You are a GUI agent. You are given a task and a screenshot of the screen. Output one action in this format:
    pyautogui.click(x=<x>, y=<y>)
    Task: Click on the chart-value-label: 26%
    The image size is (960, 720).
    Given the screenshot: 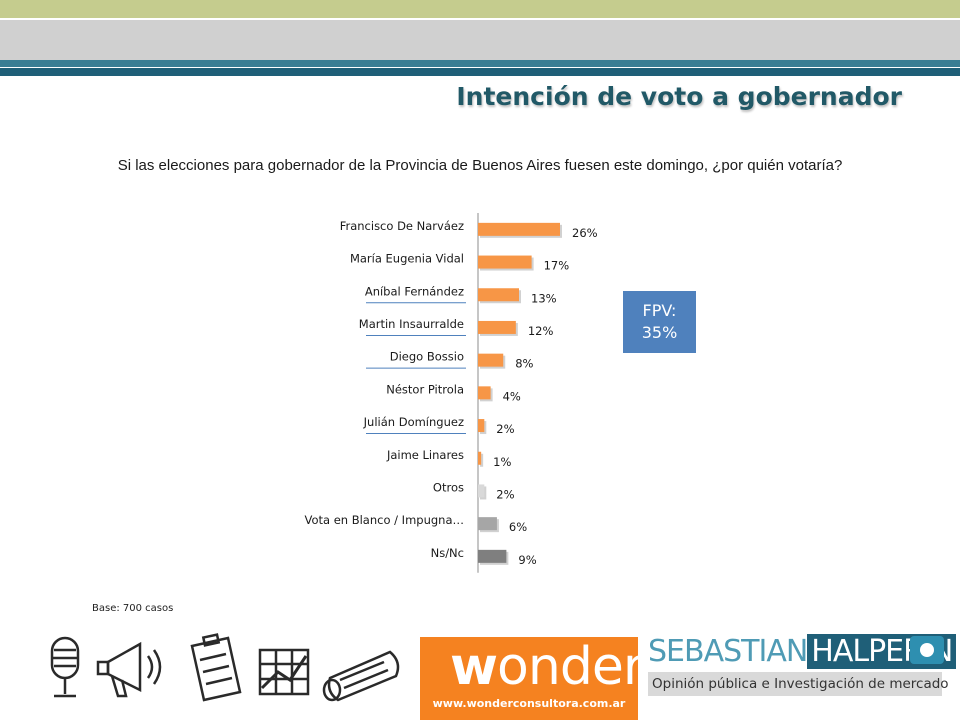 What is the action you would take?
    pyautogui.click(x=585, y=233)
    